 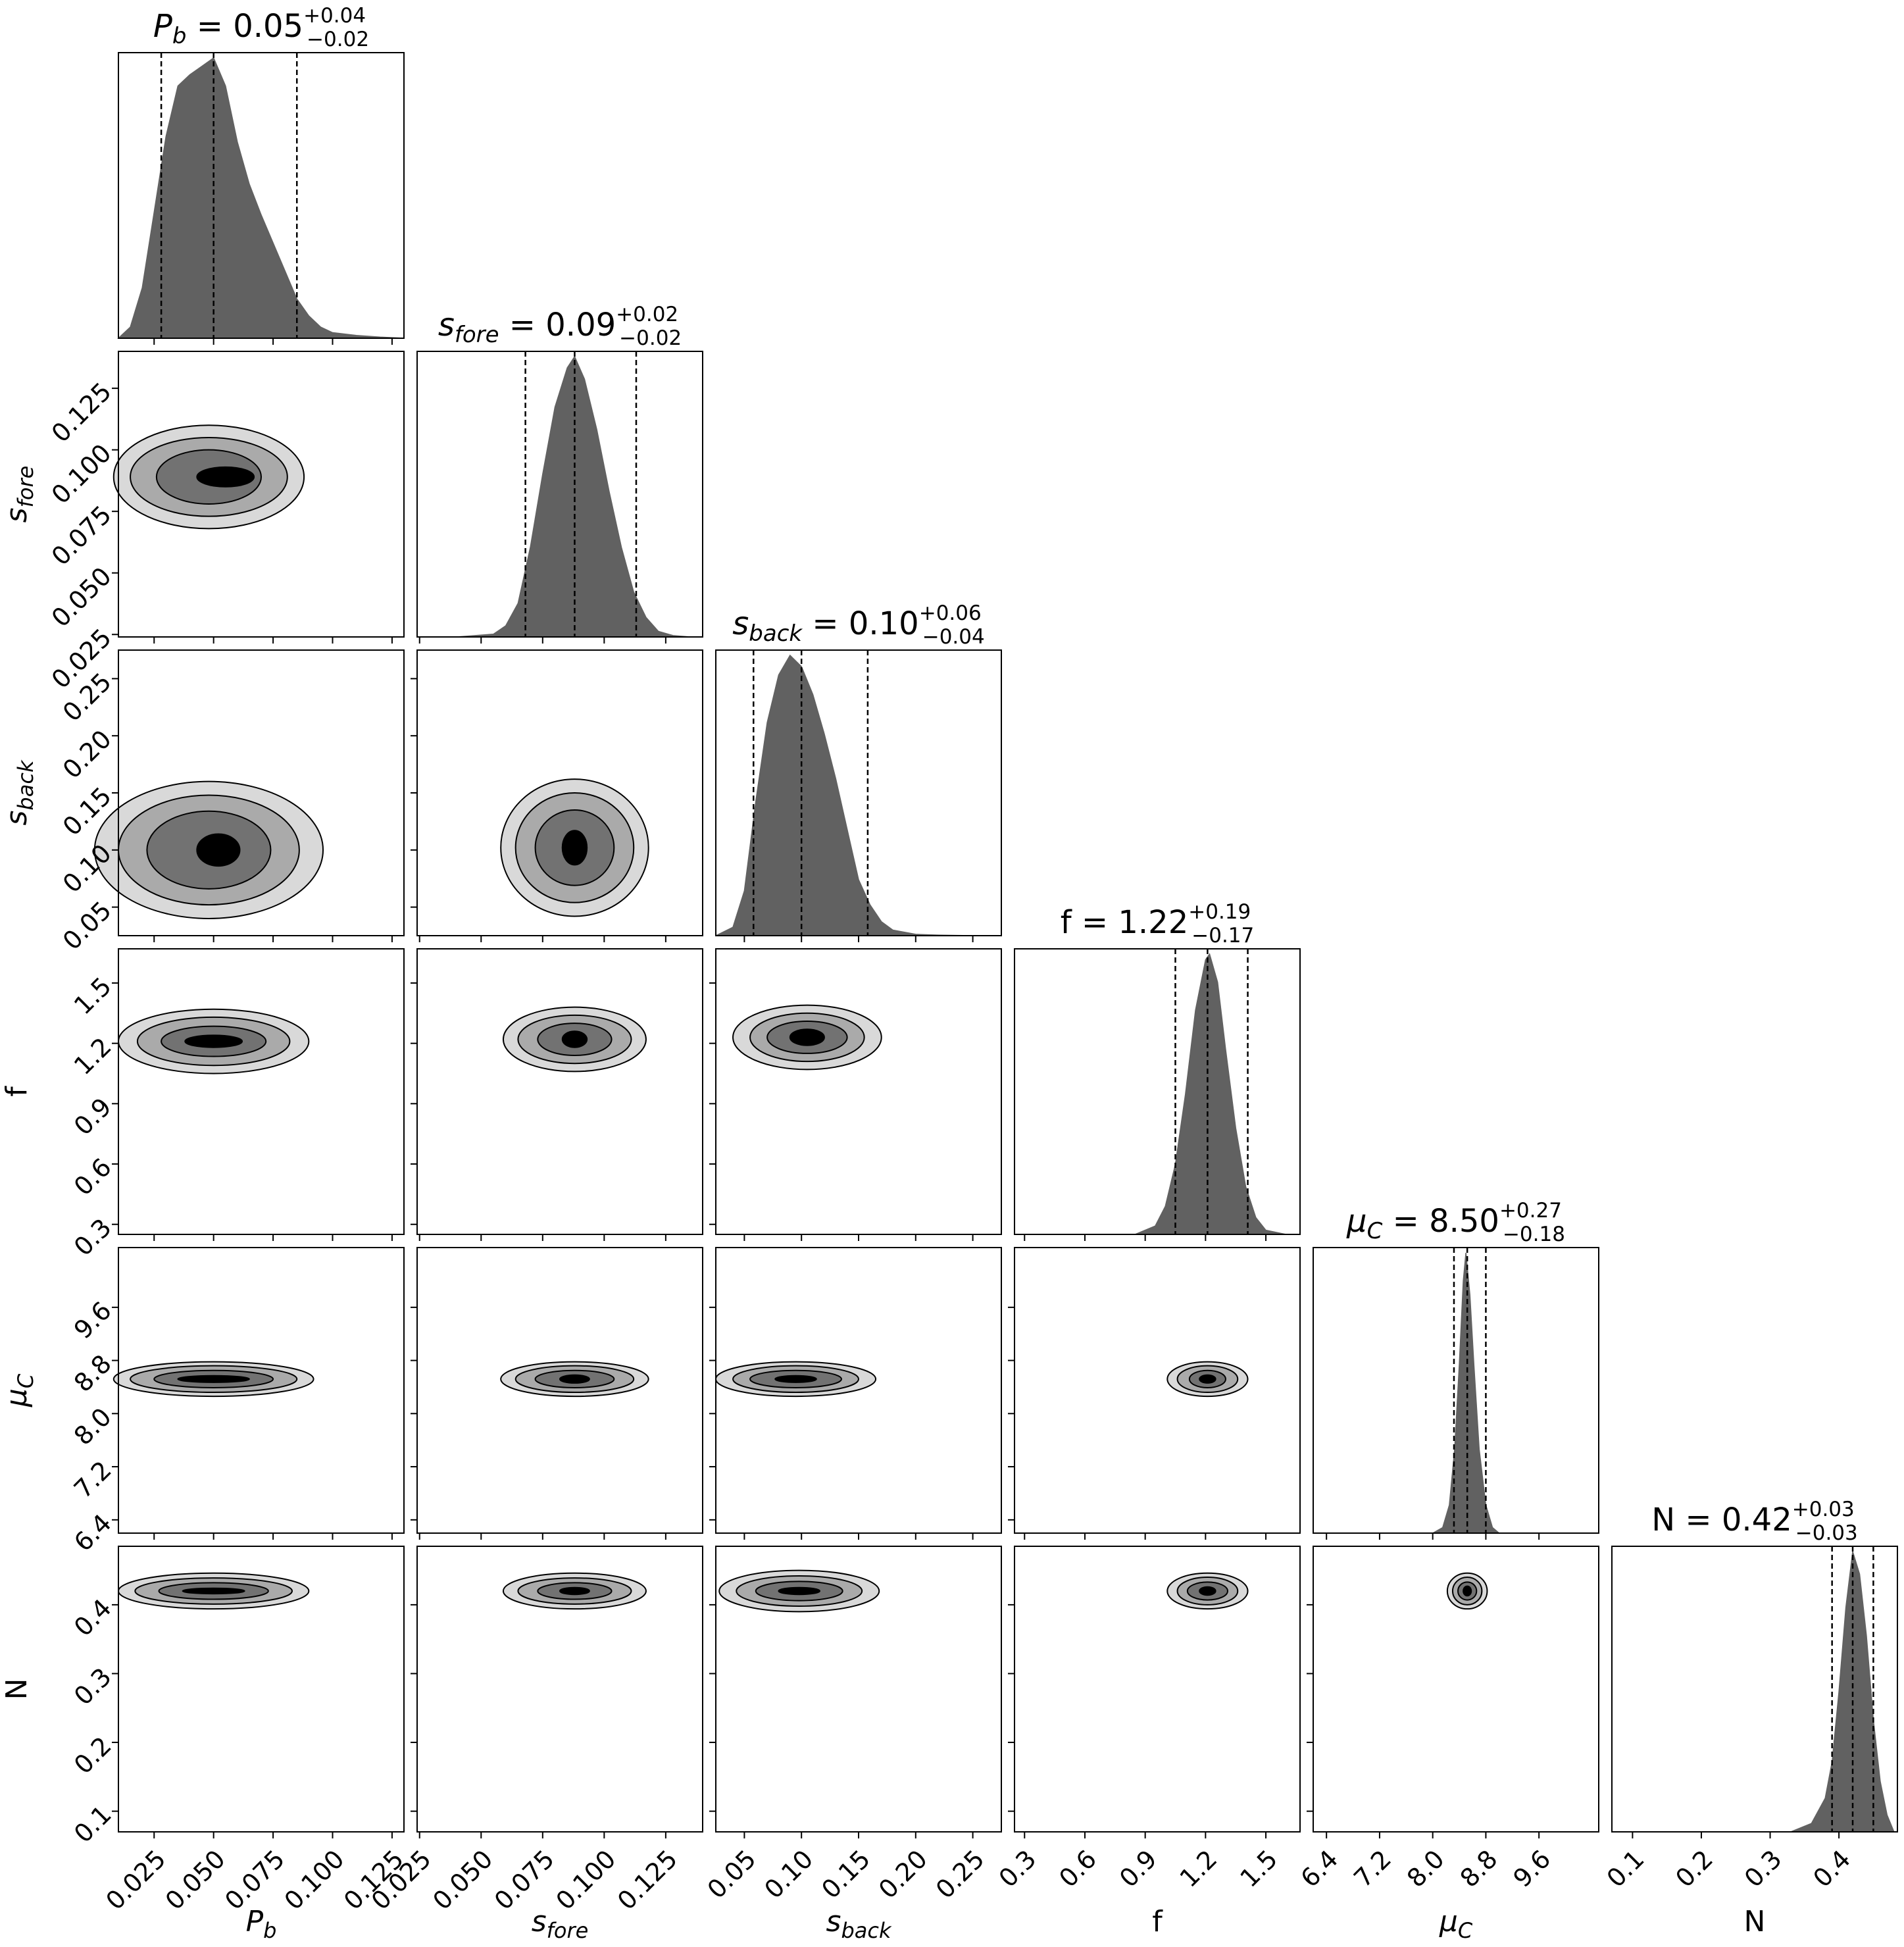 What do you see at coordinates (92, 1824) in the screenshot?
I see `y-tick-label: 0.1` at bounding box center [92, 1824].